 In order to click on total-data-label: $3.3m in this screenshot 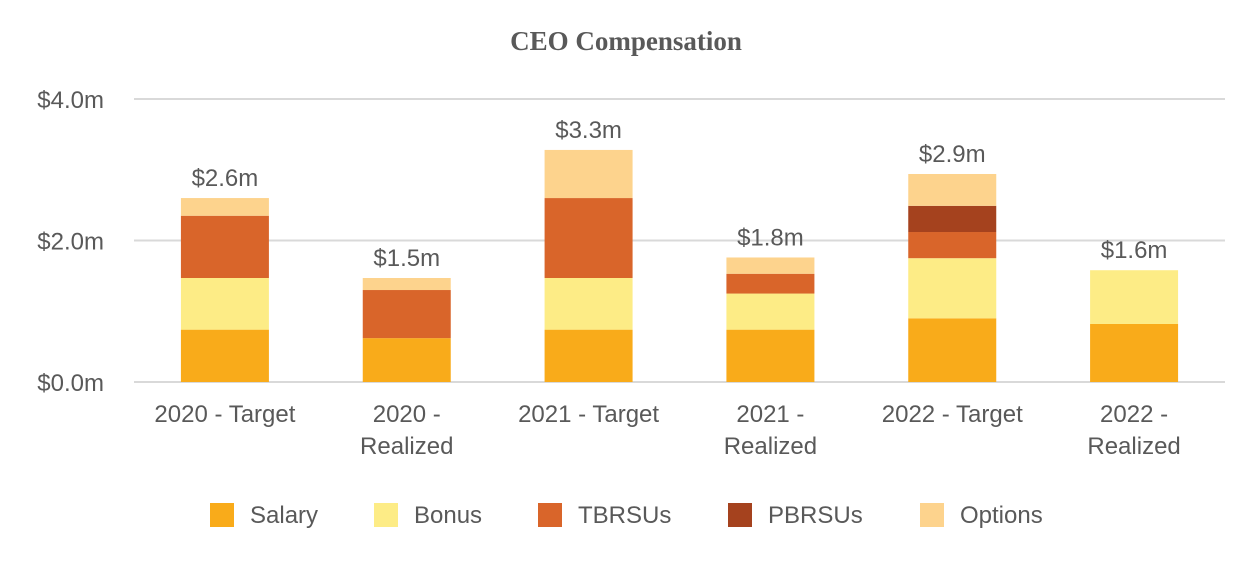, I will do `click(588, 130)`.